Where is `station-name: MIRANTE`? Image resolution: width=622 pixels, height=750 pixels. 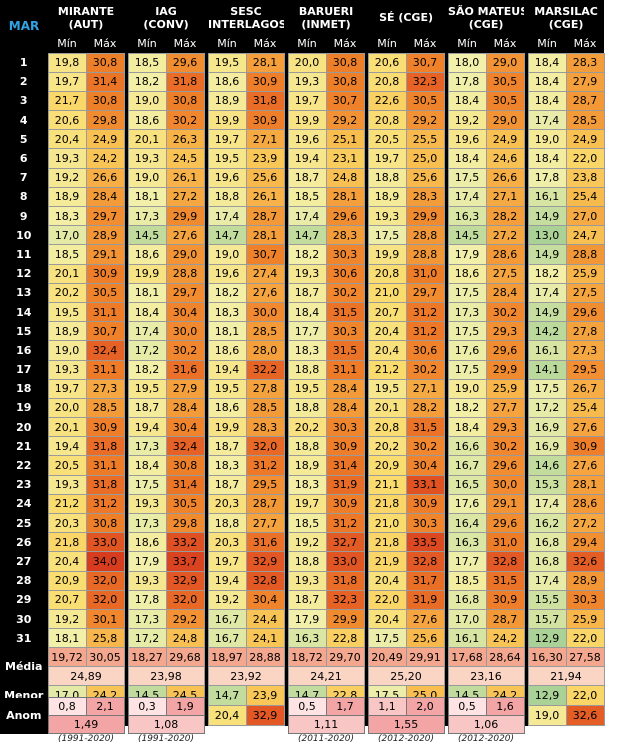 station-name: MIRANTE is located at coordinates (86, 11).